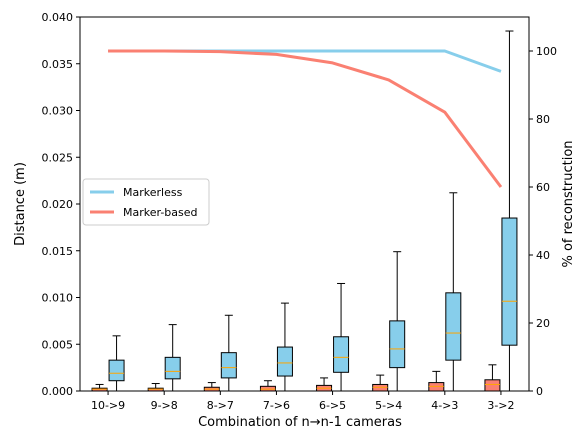 The height and width of the screenshot is (431, 575). What do you see at coordinates (108, 405) in the screenshot?
I see `x-tick-label: 10->9` at bounding box center [108, 405].